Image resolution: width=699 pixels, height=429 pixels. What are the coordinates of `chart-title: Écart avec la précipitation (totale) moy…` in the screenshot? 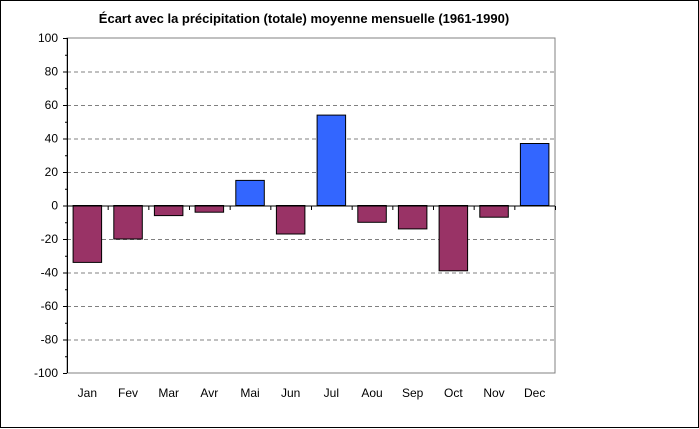 It's located at (304, 18).